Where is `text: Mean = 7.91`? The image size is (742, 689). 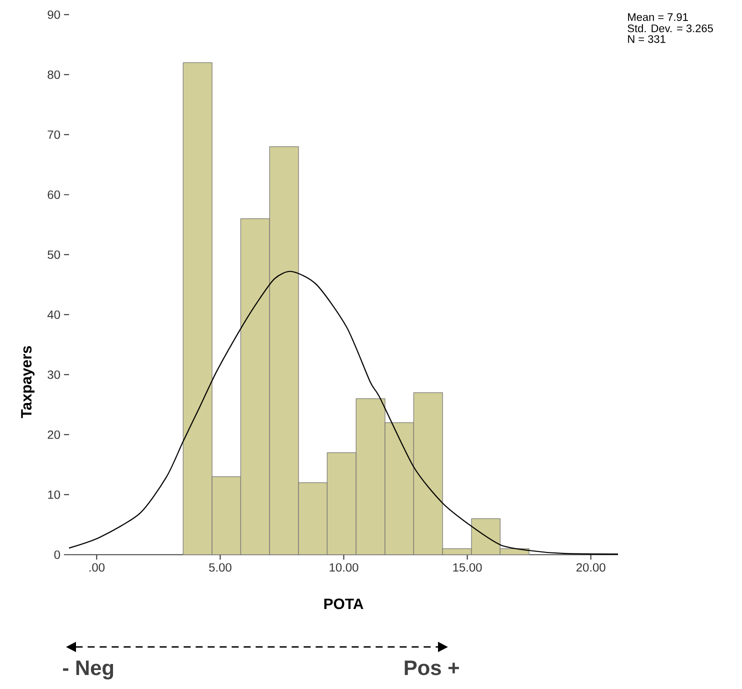
text: Mean = 7.91 is located at coordinates (658, 17).